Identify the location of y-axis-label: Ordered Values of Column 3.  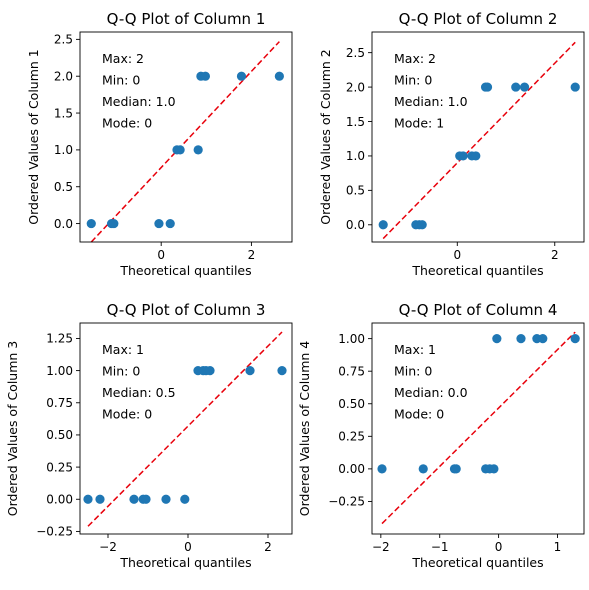
(12, 428).